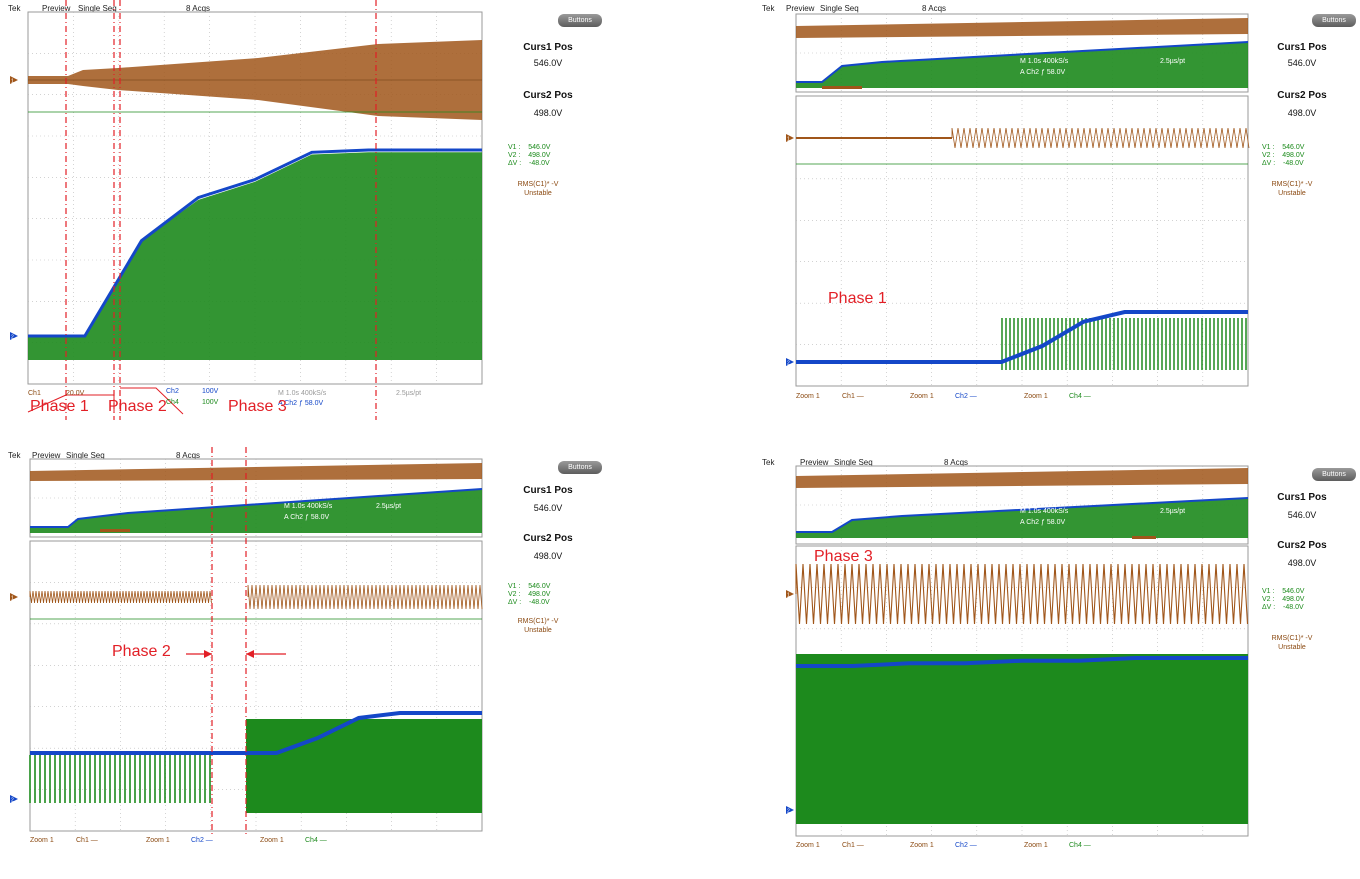 The height and width of the screenshot is (879, 1360). What do you see at coordinates (172, 402) in the screenshot?
I see `ch4-label: Ch4` at bounding box center [172, 402].